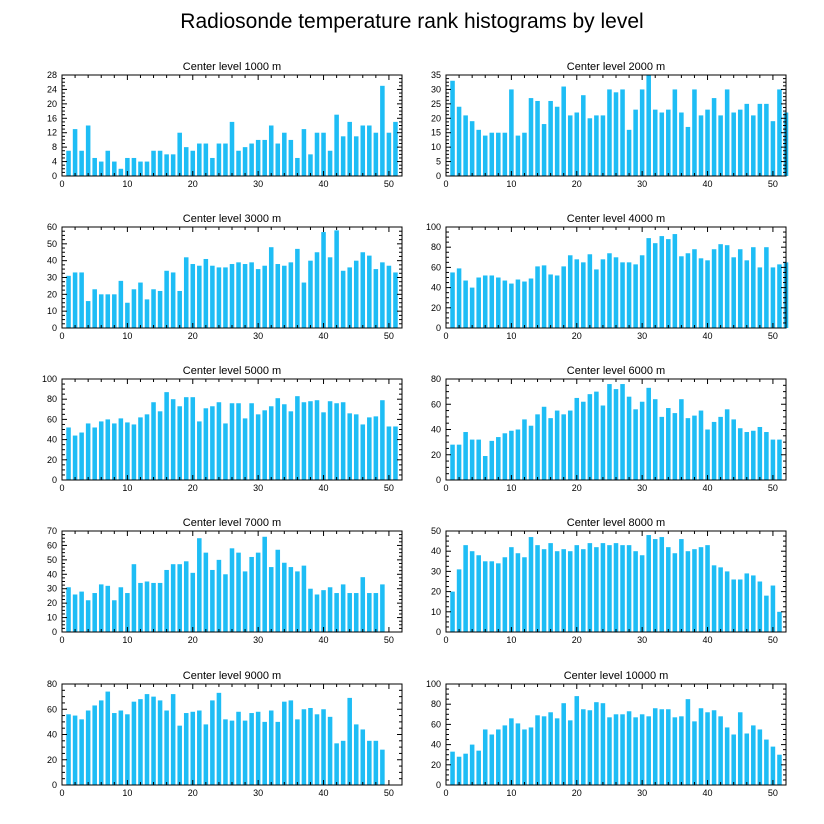  I want to click on y-tick-label: 60, so click(52, 419).